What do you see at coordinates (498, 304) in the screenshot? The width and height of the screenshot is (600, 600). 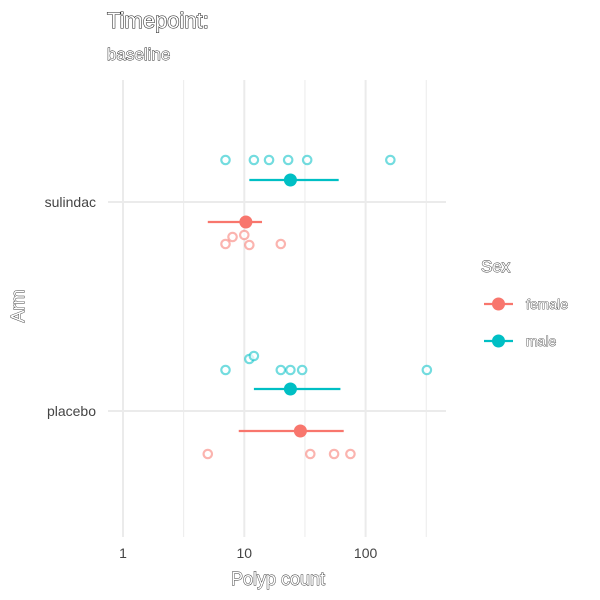 I see `legend-key-point-female` at bounding box center [498, 304].